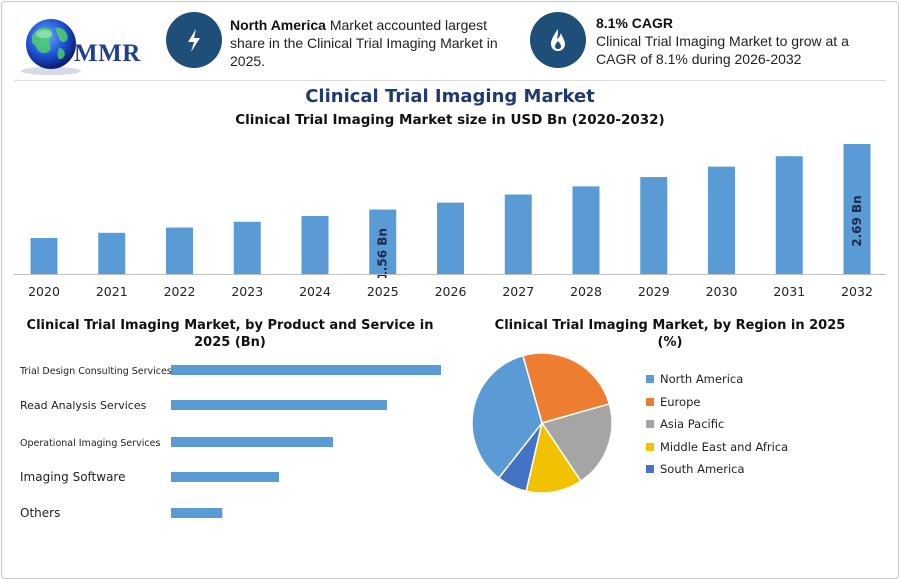 The image size is (900, 580). Describe the element at coordinates (451, 291) in the screenshot. I see `x-tick-label: 2026` at that location.